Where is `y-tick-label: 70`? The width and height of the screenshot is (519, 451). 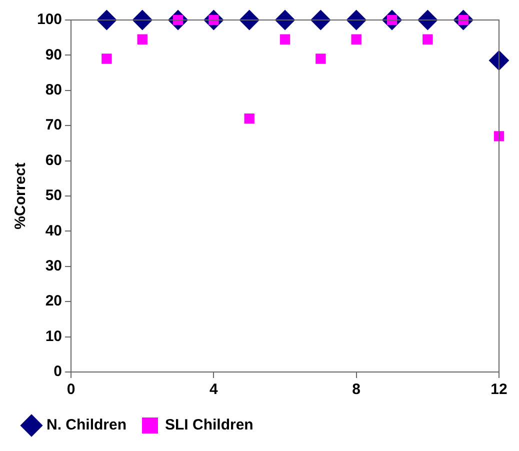 y-tick-label: 70 is located at coordinates (53, 125).